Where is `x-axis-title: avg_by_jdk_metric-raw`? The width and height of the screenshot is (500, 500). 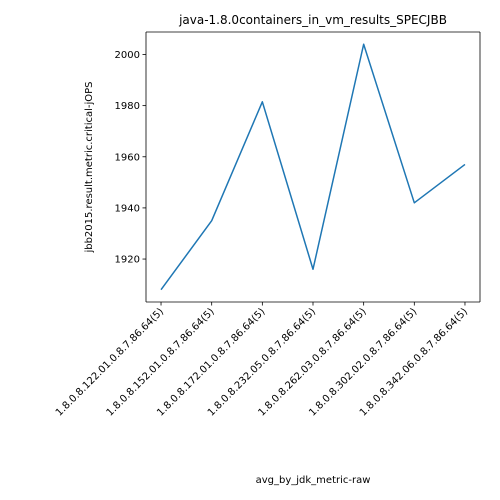
x-axis-title: avg_by_jdk_metric-raw is located at coordinates (313, 480).